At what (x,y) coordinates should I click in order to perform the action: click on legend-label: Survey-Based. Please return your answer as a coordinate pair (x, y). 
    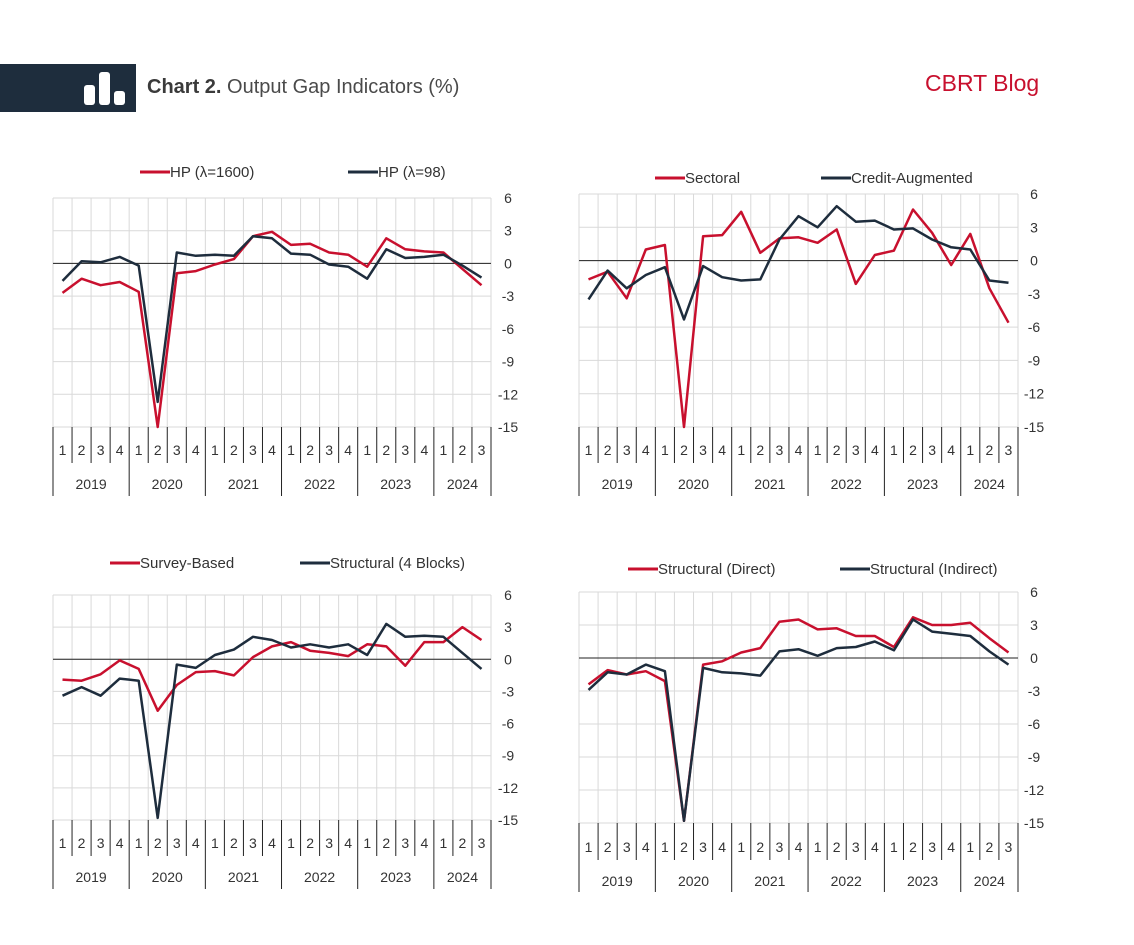
    Looking at the image, I should click on (187, 563).